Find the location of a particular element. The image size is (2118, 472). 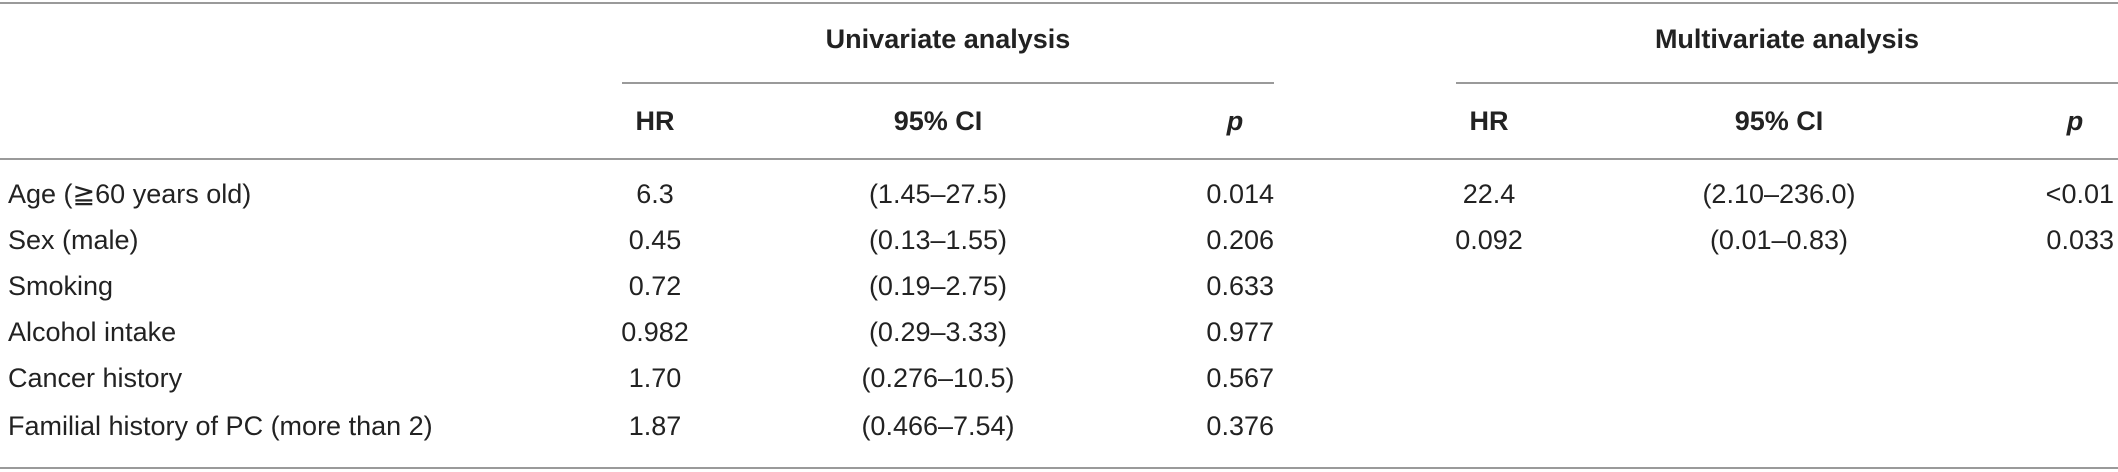

uni-ci-cell: (0.29–3.33) is located at coordinates (938, 332).